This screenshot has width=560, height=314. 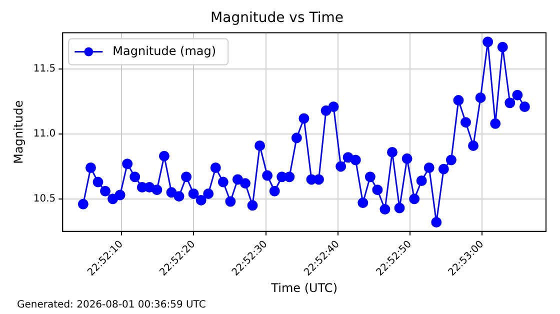 I want to click on y-tick-label: 11.0, so click(x=44, y=134).